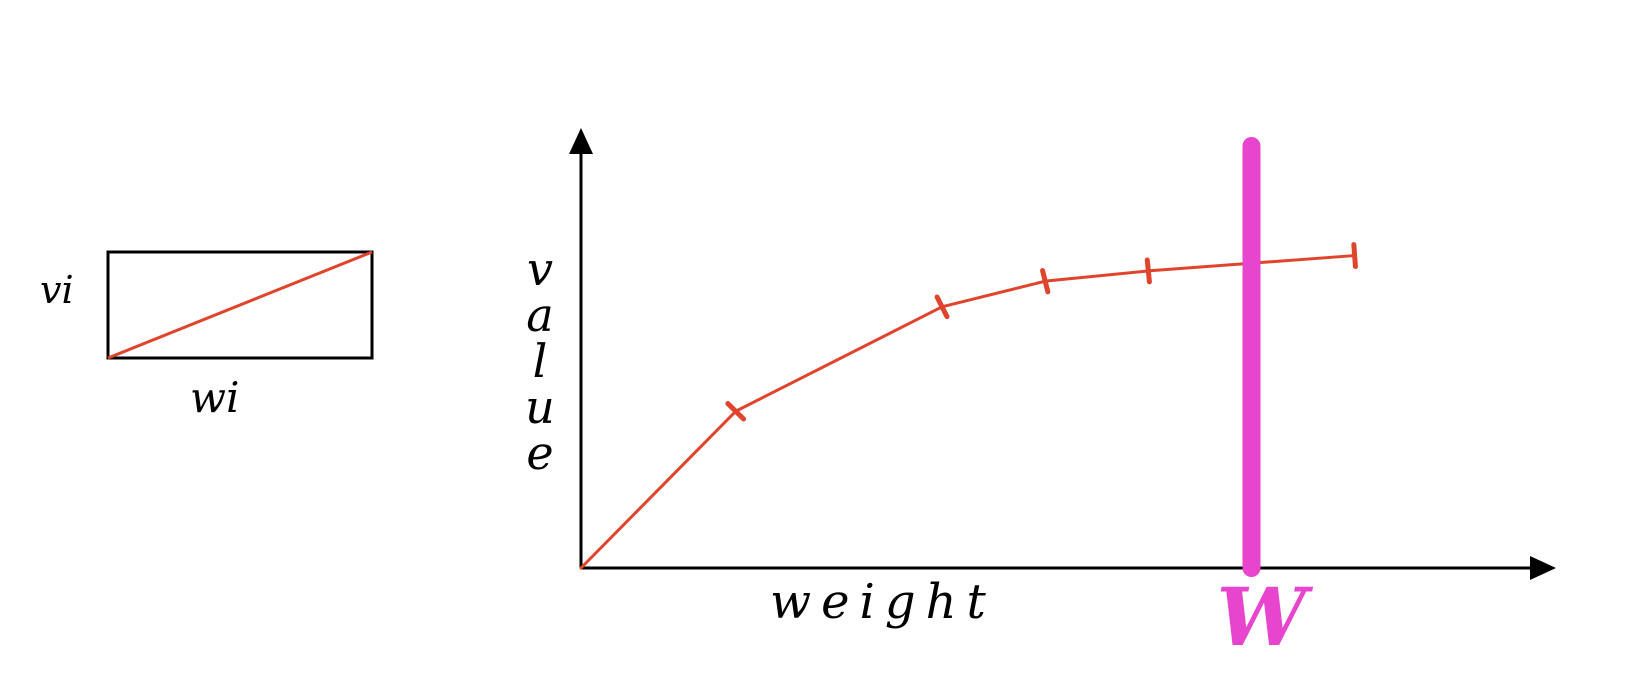 Image resolution: width=1636 pixels, height=682 pixels. Describe the element at coordinates (540, 361) in the screenshot. I see `y-axis-label-letter: l` at that location.